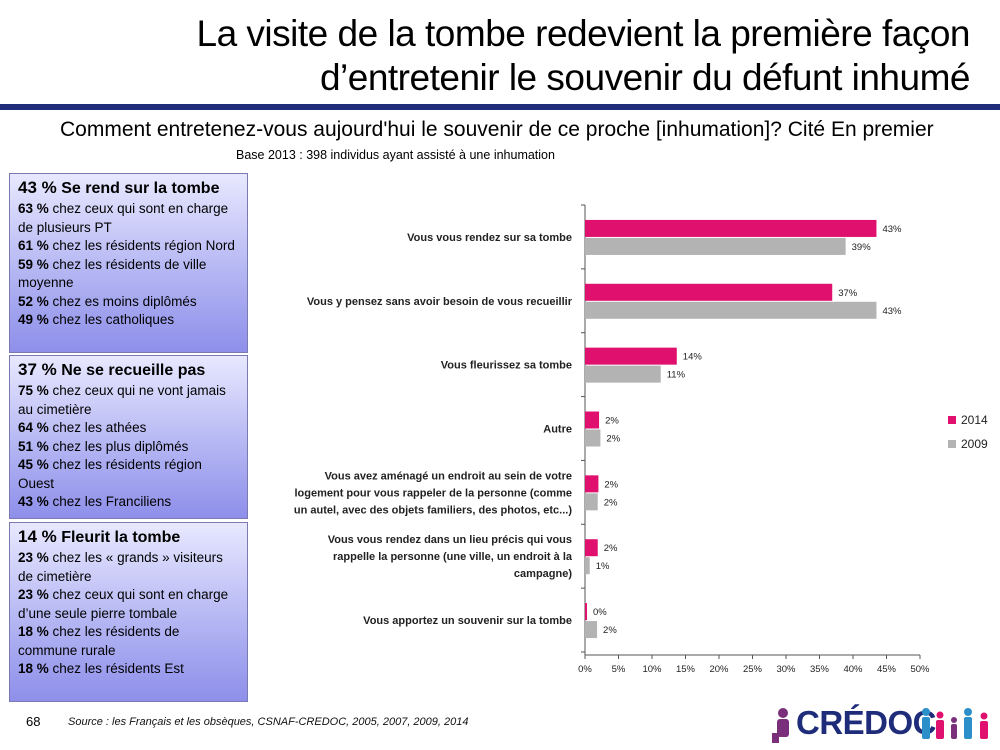  Describe the element at coordinates (603, 566) in the screenshot. I see `value-label-2009: 1%` at that location.